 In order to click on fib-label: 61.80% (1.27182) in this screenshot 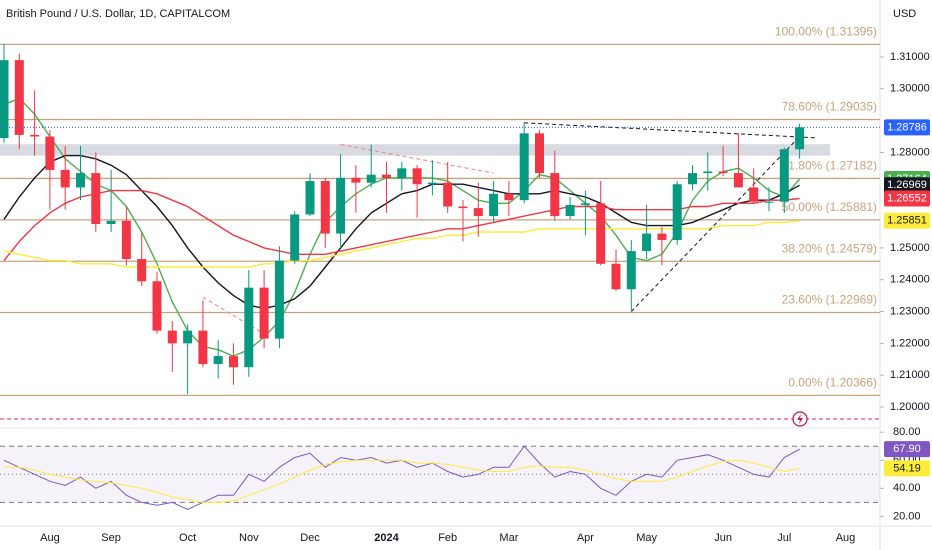, I will do `click(829, 166)`.